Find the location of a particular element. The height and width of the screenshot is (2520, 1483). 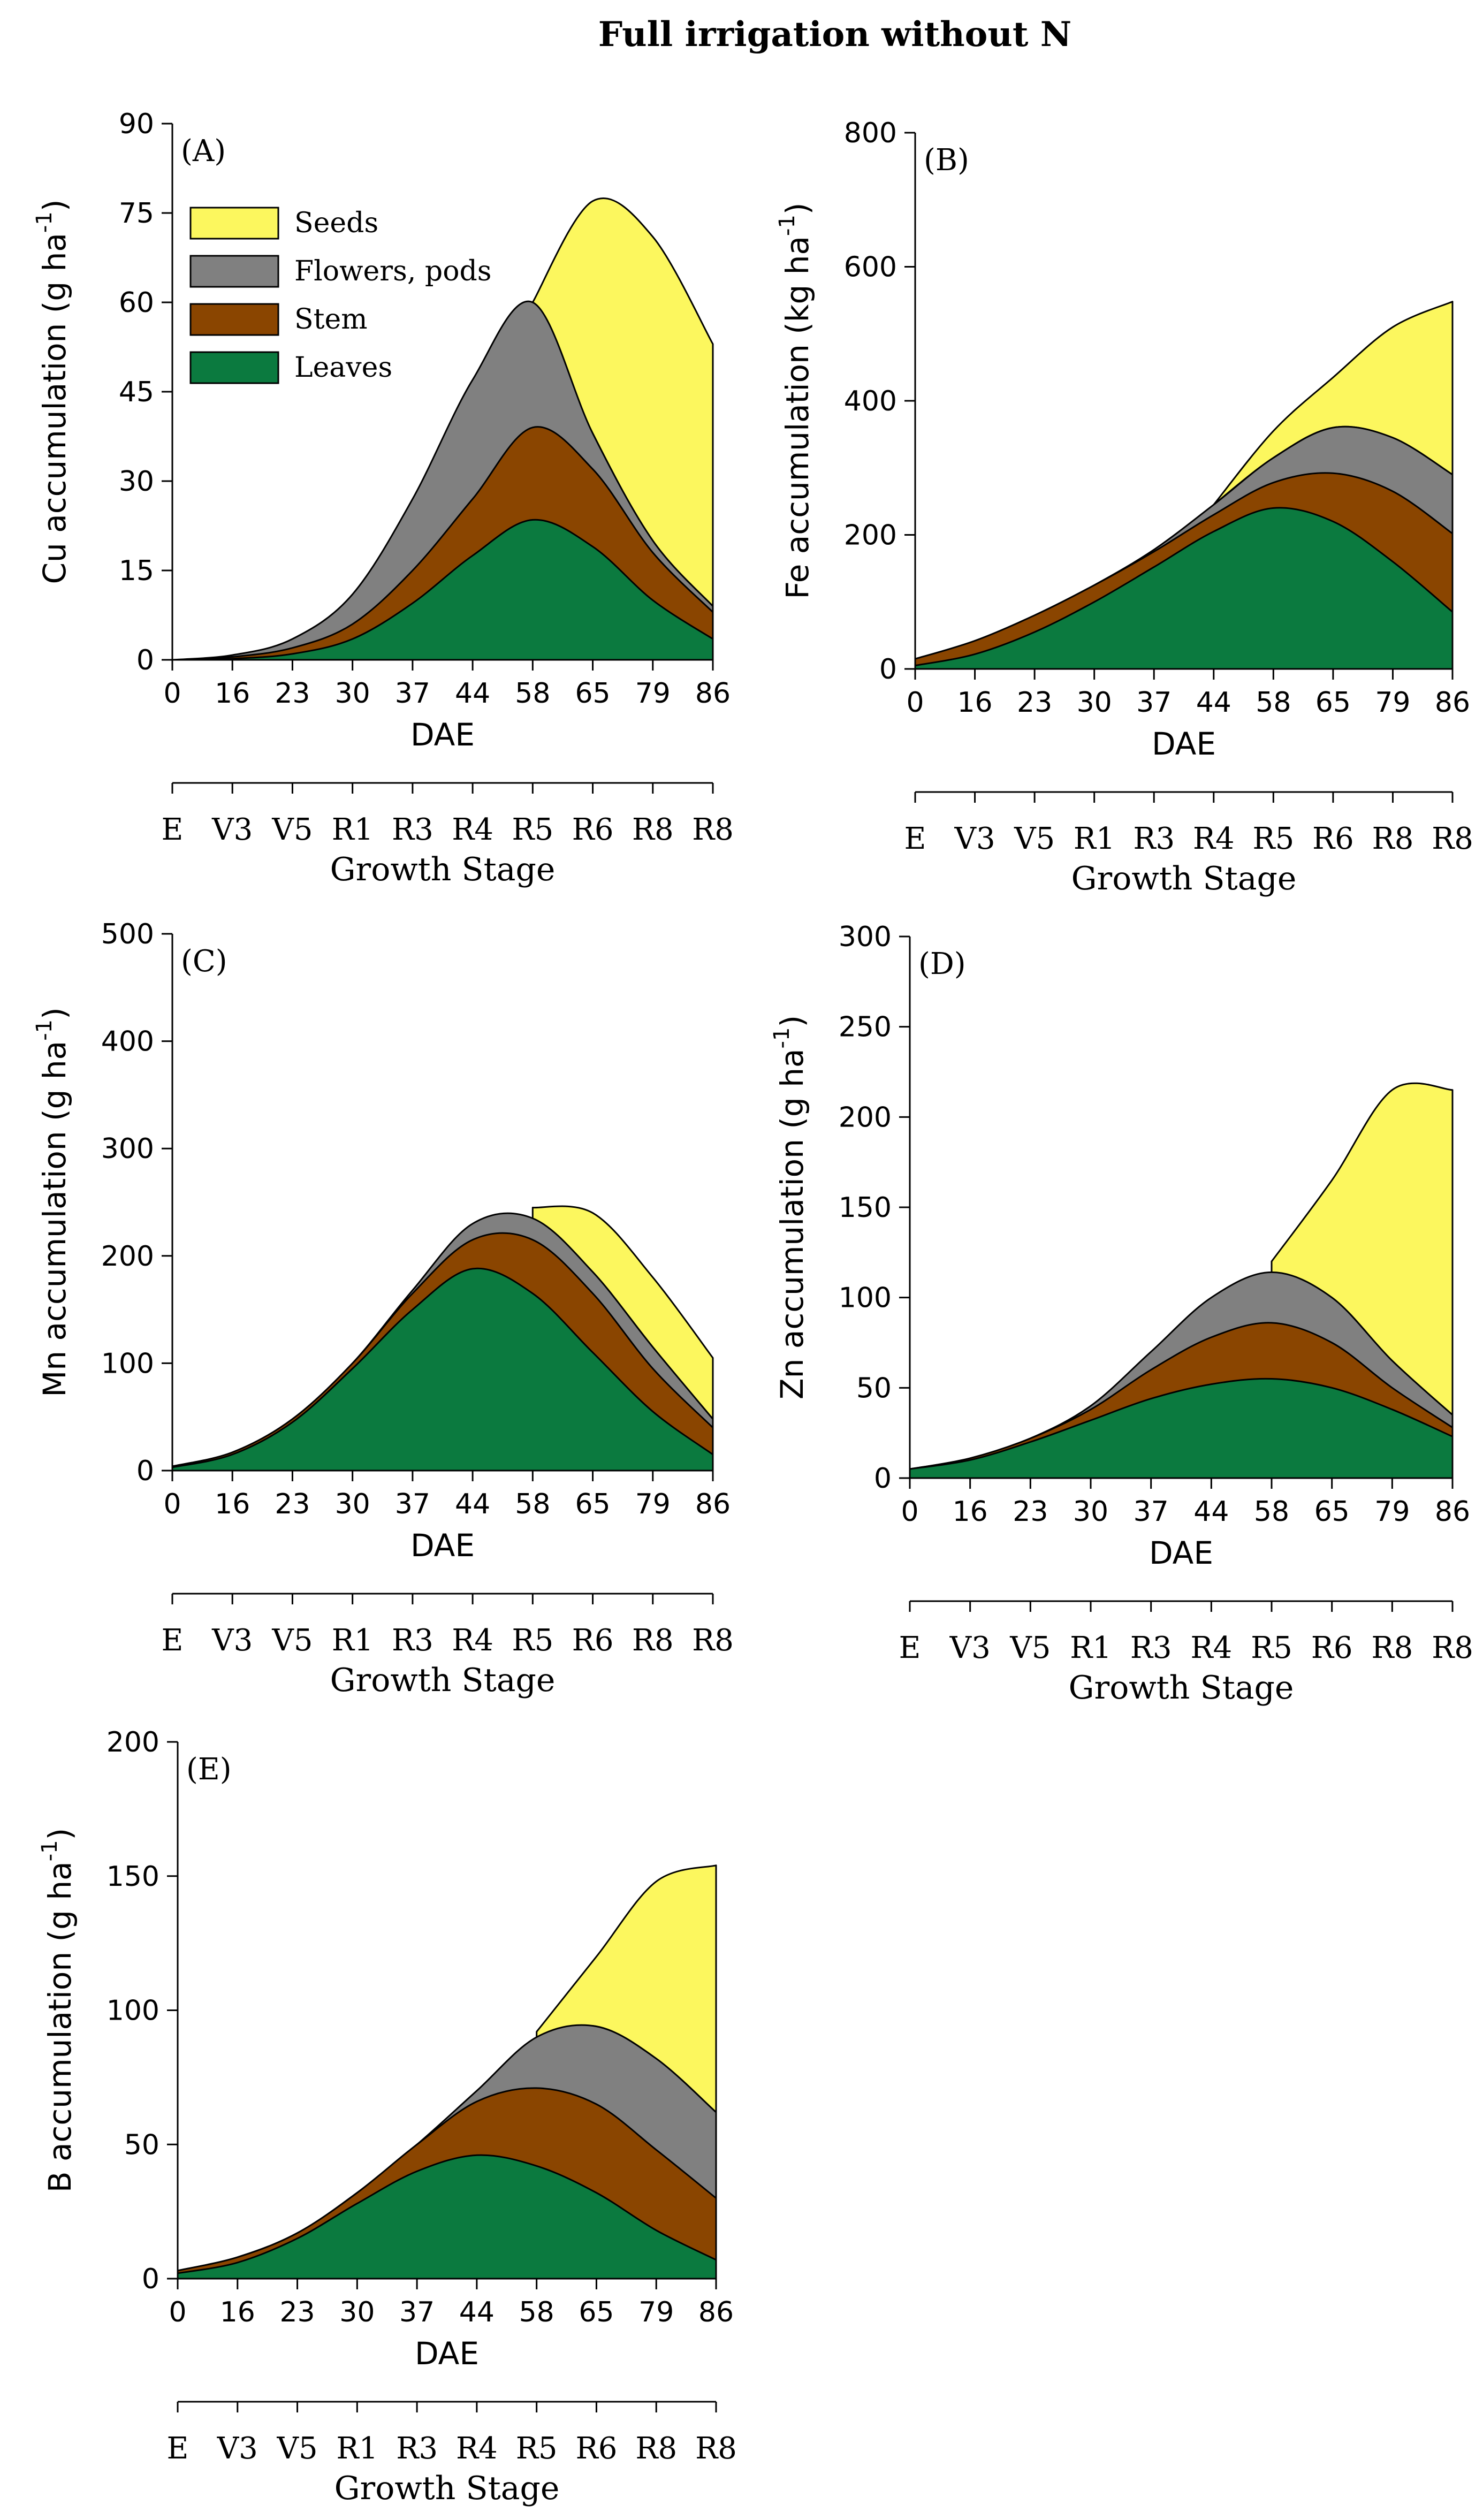

y-axis-label: B accumulation (g ha-1) is located at coordinates (57, 2010).